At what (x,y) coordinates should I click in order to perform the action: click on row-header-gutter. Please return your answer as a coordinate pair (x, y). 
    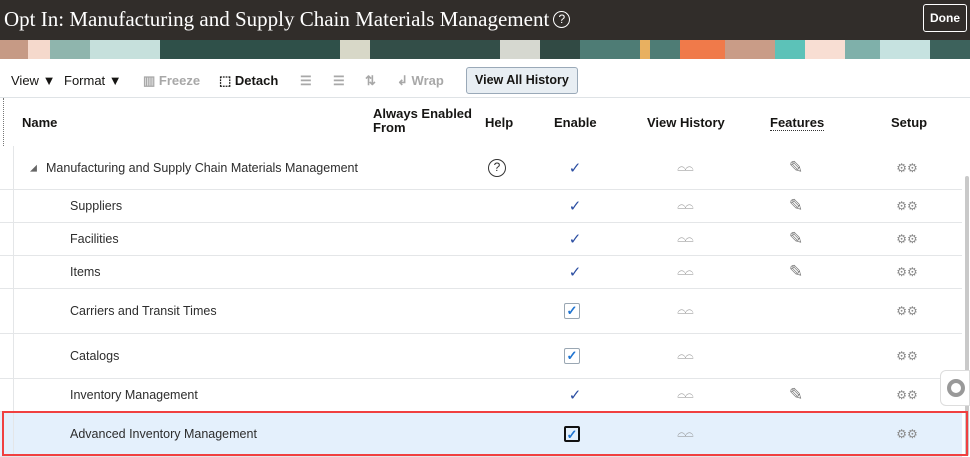
    Looking at the image, I should click on (7, 301).